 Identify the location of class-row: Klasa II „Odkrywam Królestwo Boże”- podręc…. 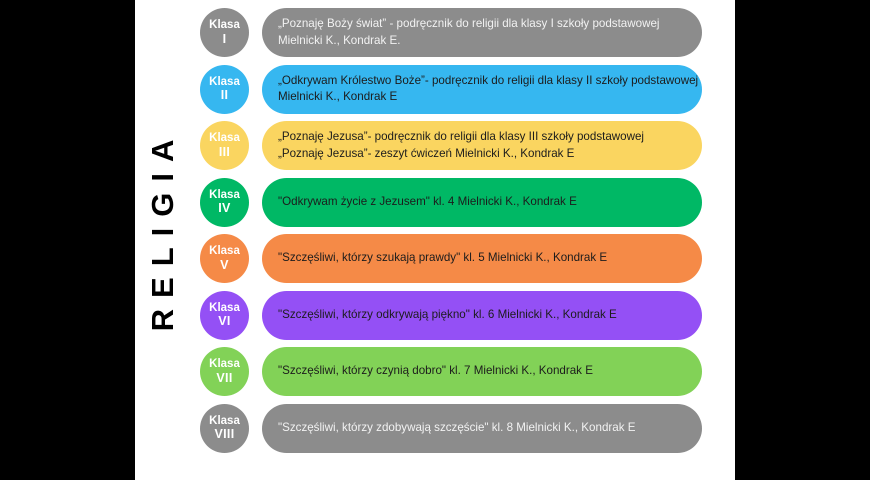
(435, 89).